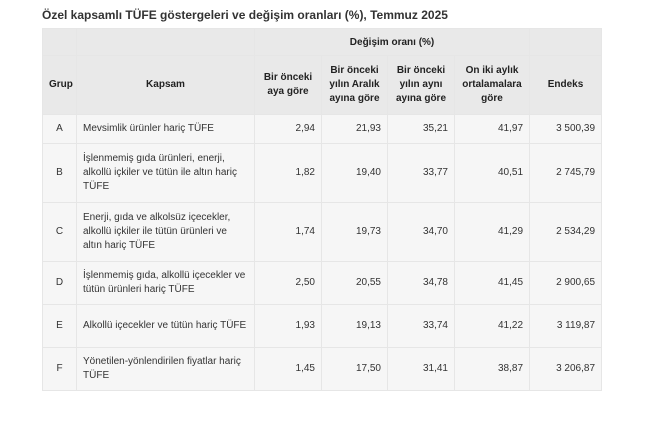 This screenshot has height=423, width=659. What do you see at coordinates (492, 232) in the screenshot?
I see `cell-12m-avg: 41,29` at bounding box center [492, 232].